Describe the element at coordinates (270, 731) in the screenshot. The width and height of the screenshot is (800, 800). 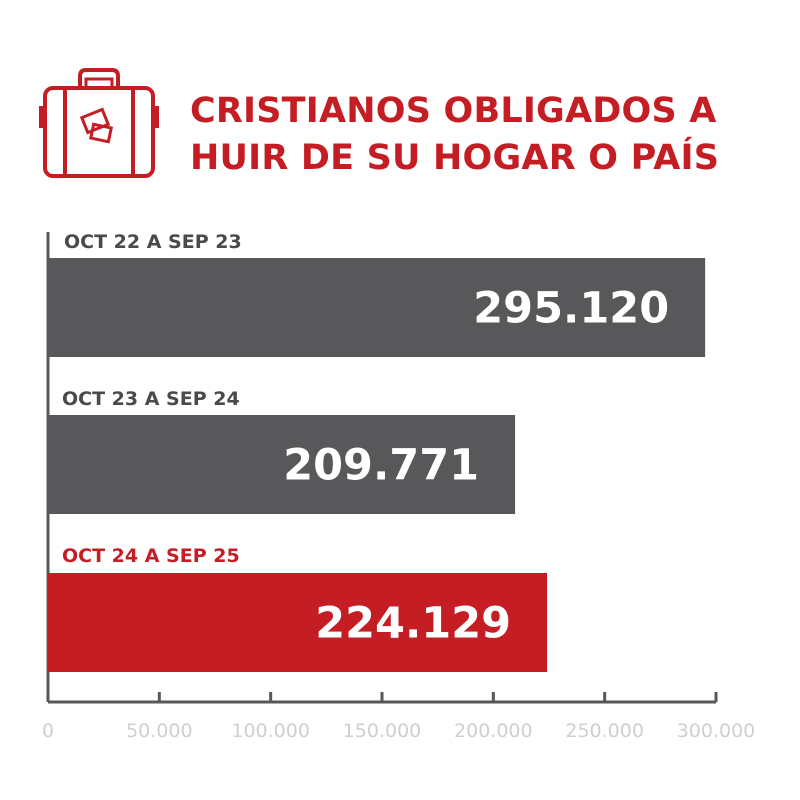
I see `x-tick-label: 100.000` at that location.